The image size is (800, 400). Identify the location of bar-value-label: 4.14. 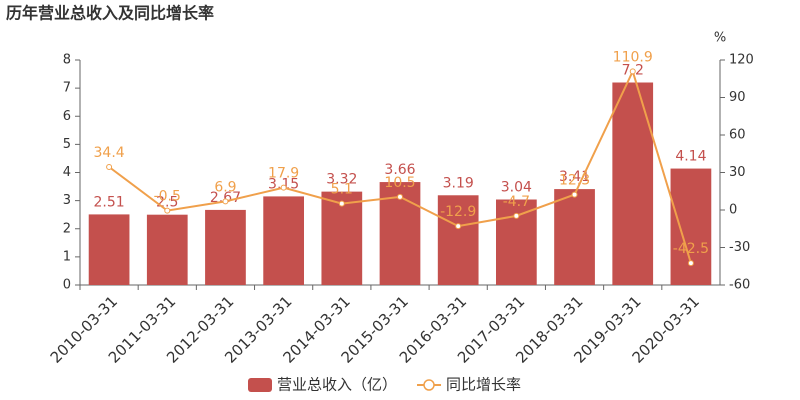
(690, 157).